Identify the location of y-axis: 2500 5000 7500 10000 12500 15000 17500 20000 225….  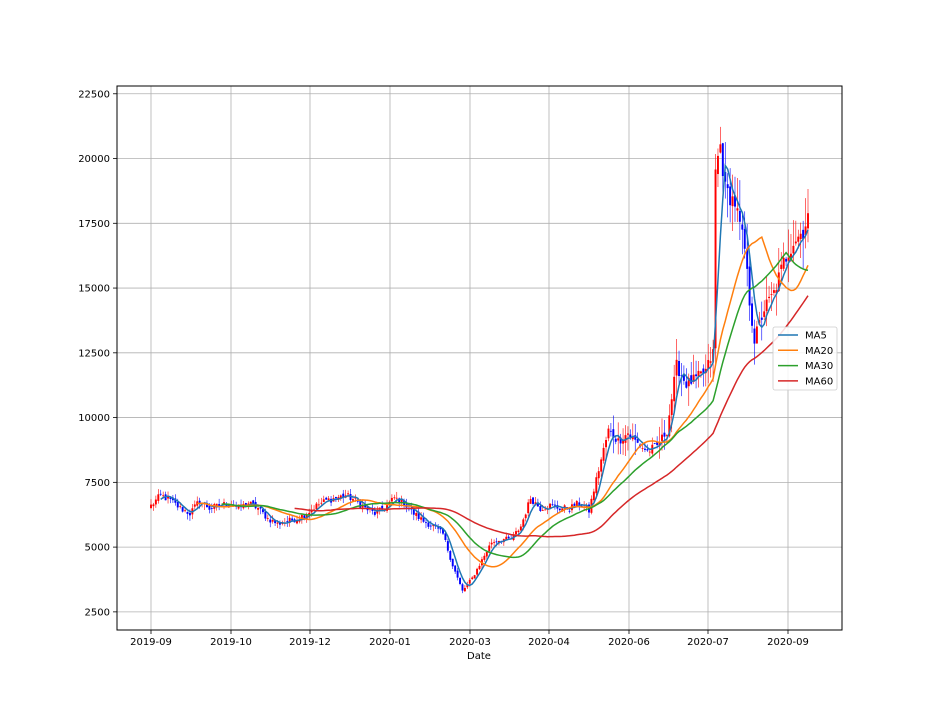
(97, 353).